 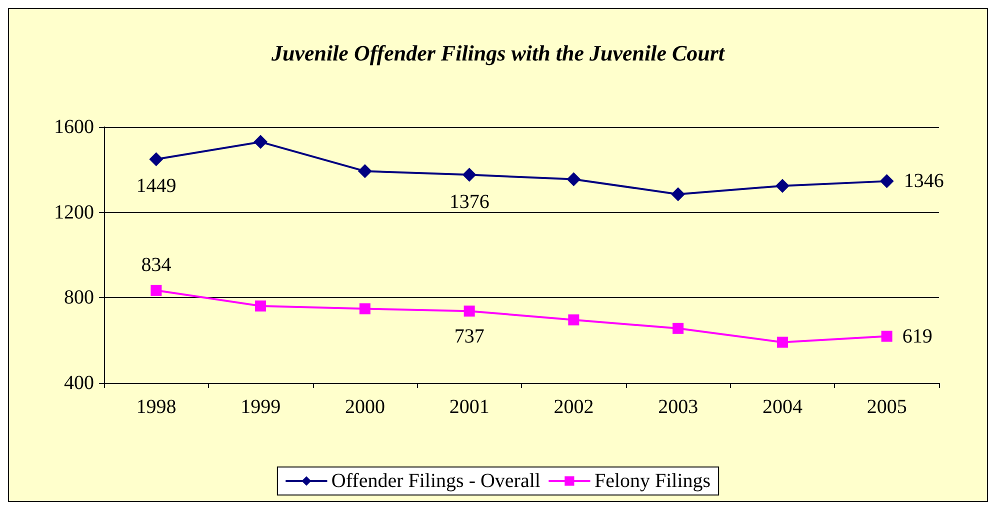 What do you see at coordinates (74, 212) in the screenshot?
I see `y-tick-label: 1200` at bounding box center [74, 212].